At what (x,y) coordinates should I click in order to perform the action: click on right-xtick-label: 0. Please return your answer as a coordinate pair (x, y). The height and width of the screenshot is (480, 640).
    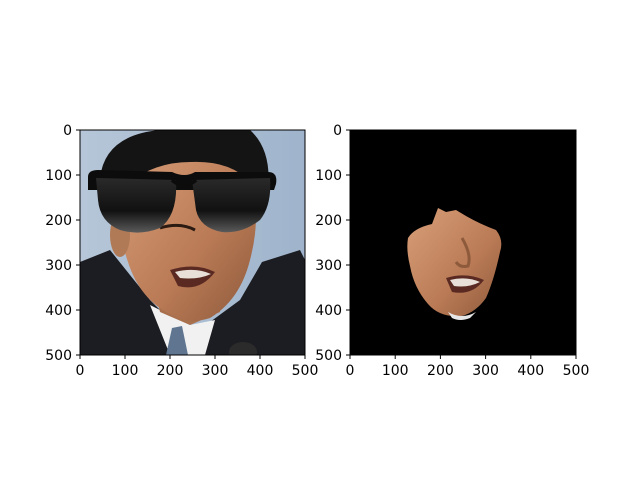
    Looking at the image, I should click on (350, 371).